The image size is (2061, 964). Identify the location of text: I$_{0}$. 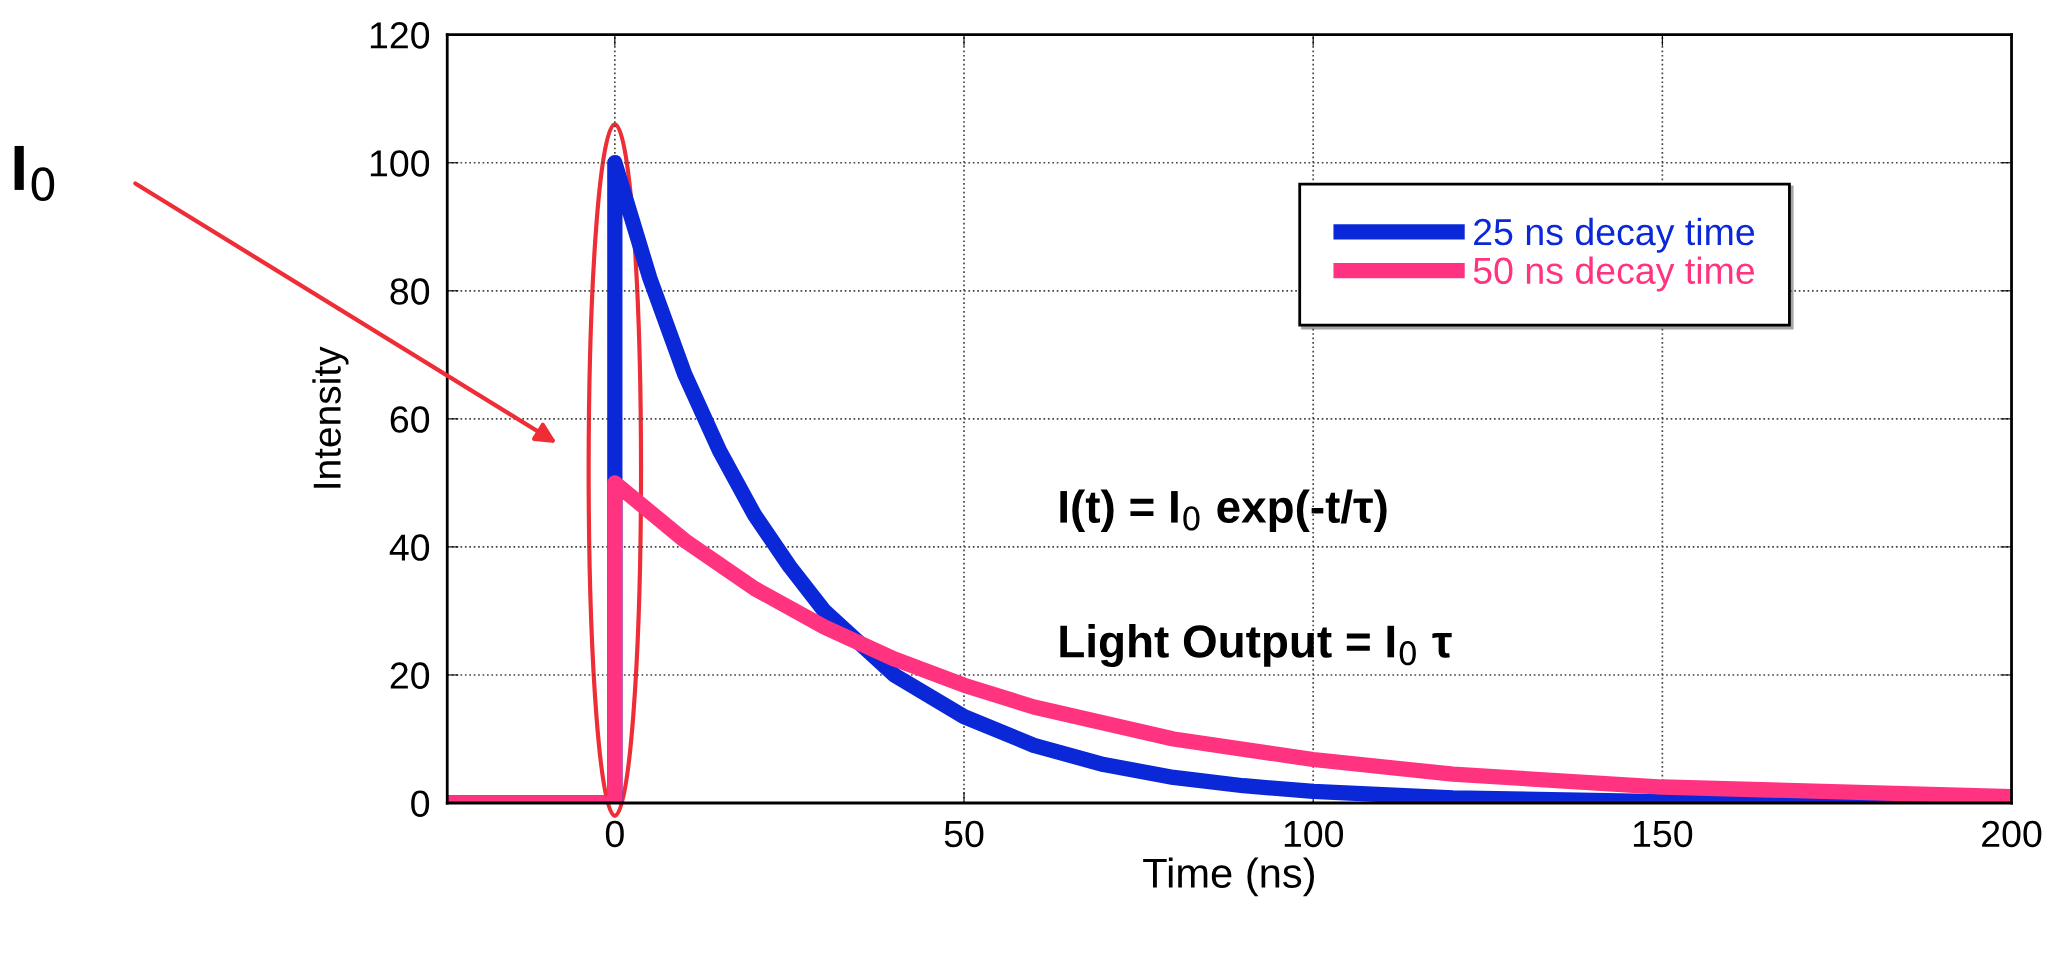
(34, 173).